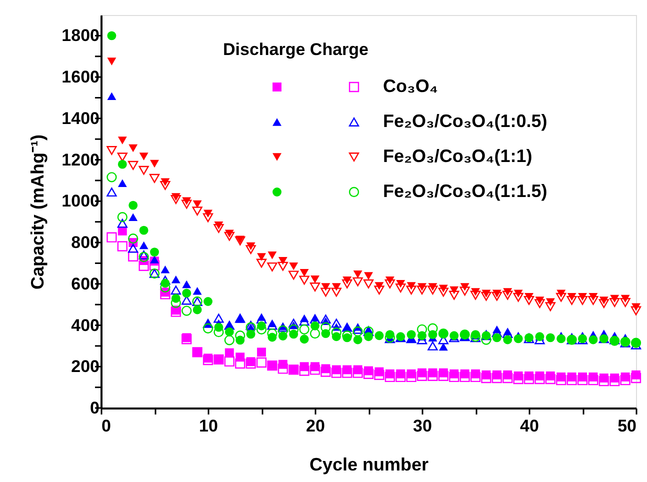  What do you see at coordinates (457, 156) in the screenshot?
I see `legend-label: Fe₂O₃/Co₃O₄(1:1)` at bounding box center [457, 156].